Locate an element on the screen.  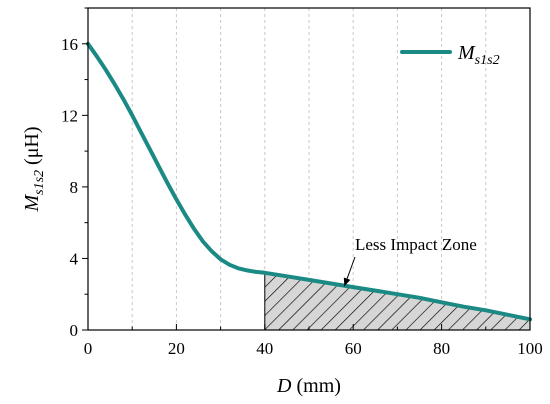
y-tick-label-0: 0 is located at coordinates (74, 330).